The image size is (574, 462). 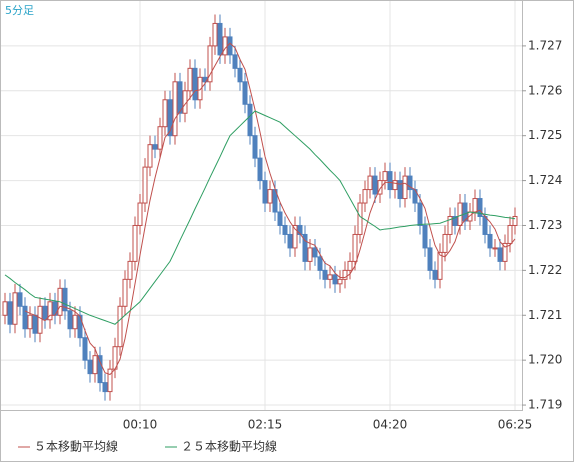 I want to click on y-tick-label: 1.721, so click(x=545, y=315).